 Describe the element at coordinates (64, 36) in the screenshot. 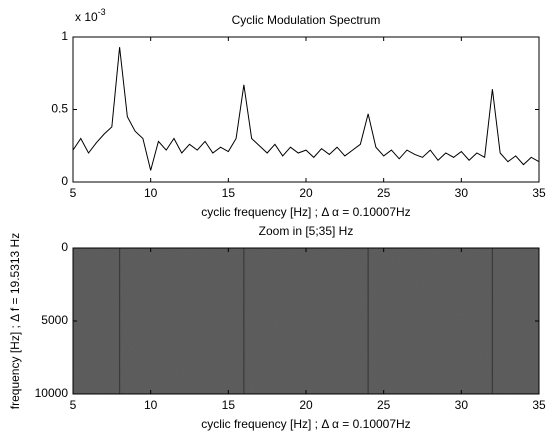

I see `y-tick-label: 1` at that location.